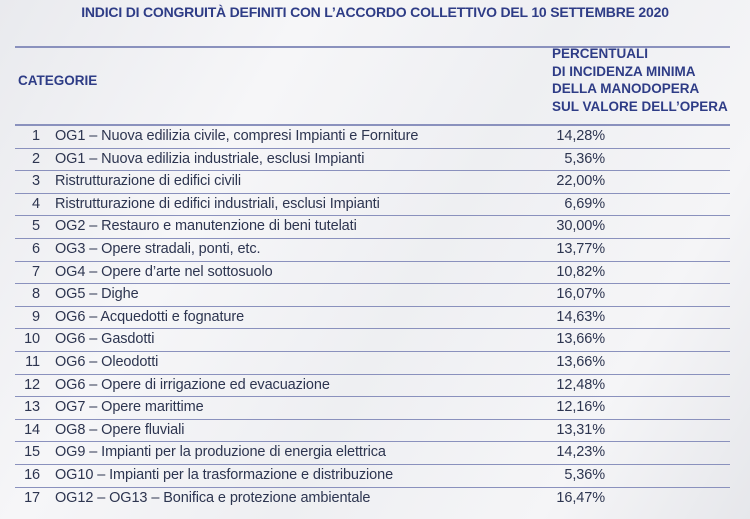 The height and width of the screenshot is (519, 750). I want to click on row-percentage: 14,63%, so click(580, 316).